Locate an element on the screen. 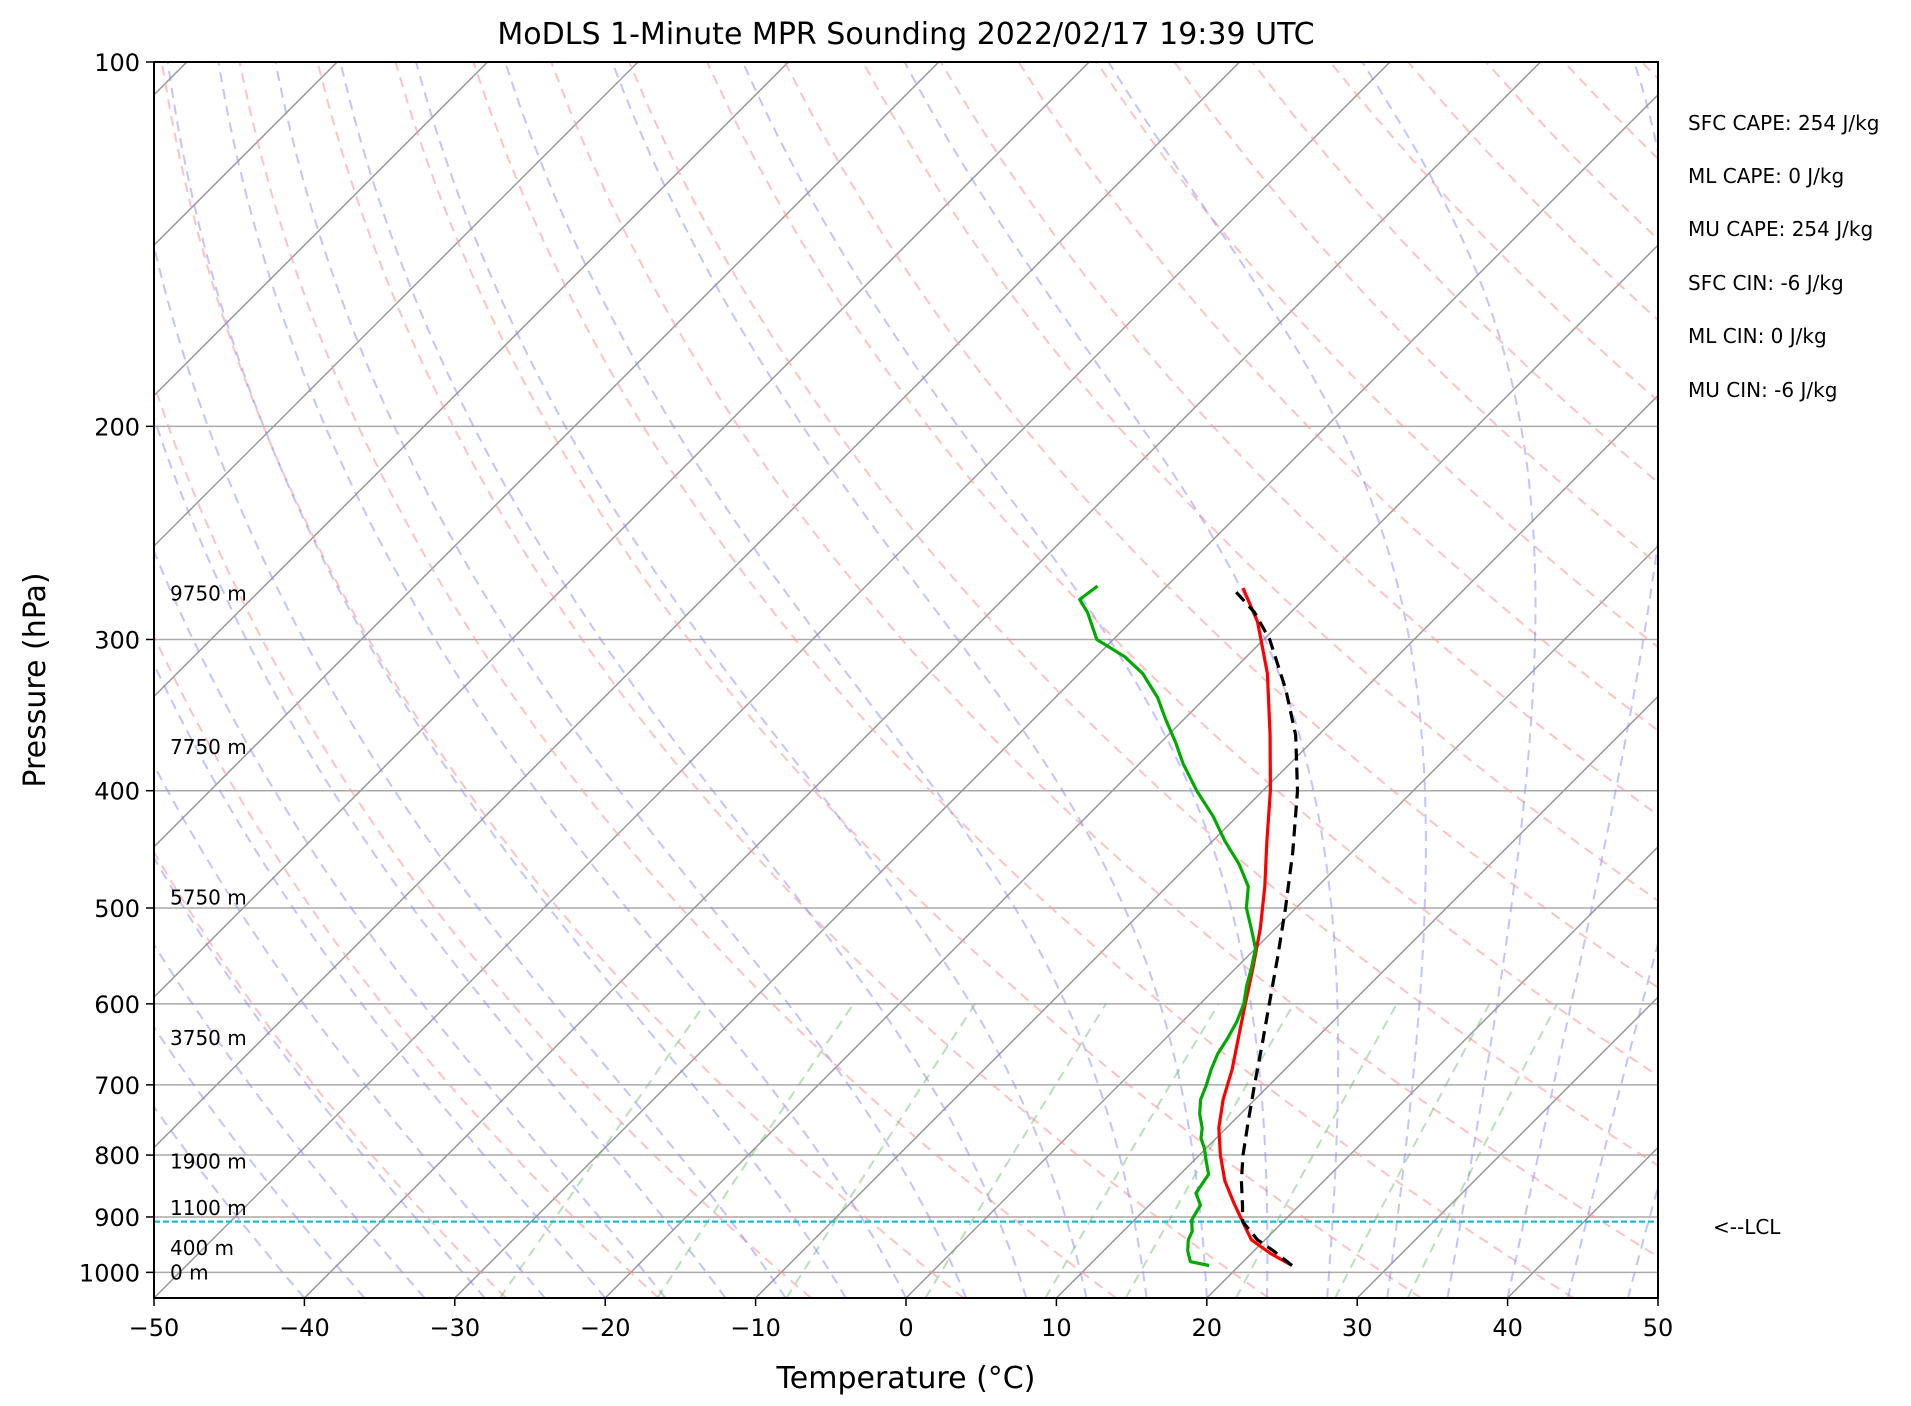 The height and width of the screenshot is (1406, 1911). x-tick-label: 50 is located at coordinates (1658, 1328).